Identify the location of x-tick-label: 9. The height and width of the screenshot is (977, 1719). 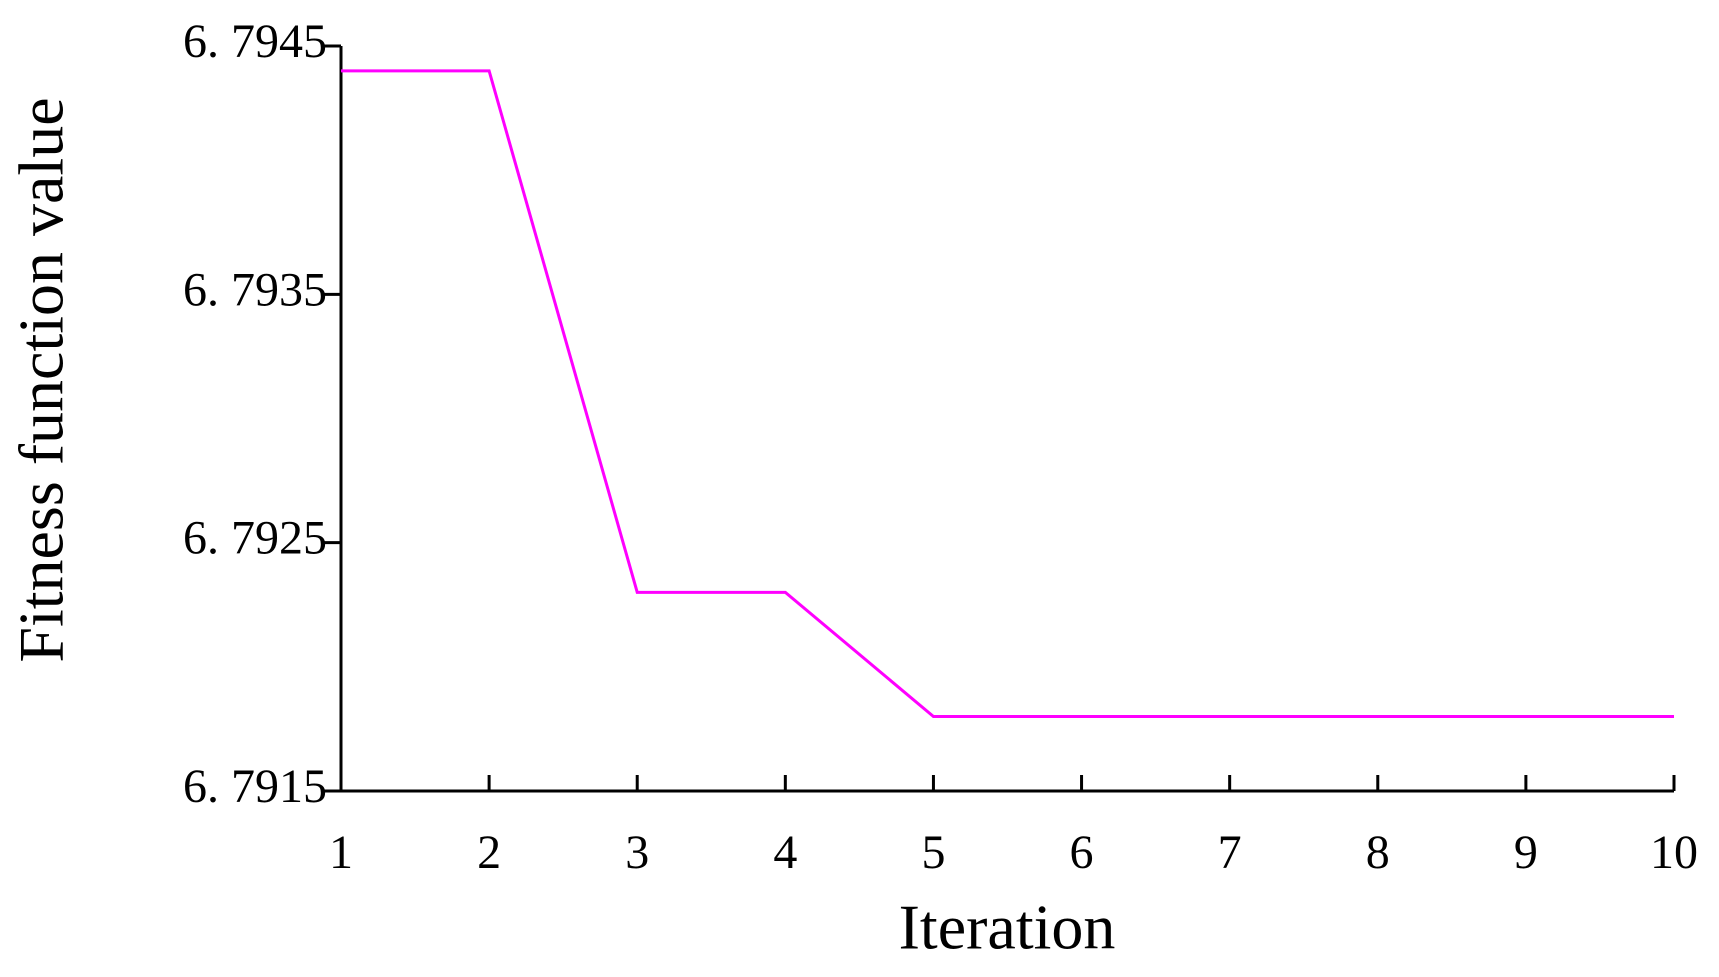
(1526, 852).